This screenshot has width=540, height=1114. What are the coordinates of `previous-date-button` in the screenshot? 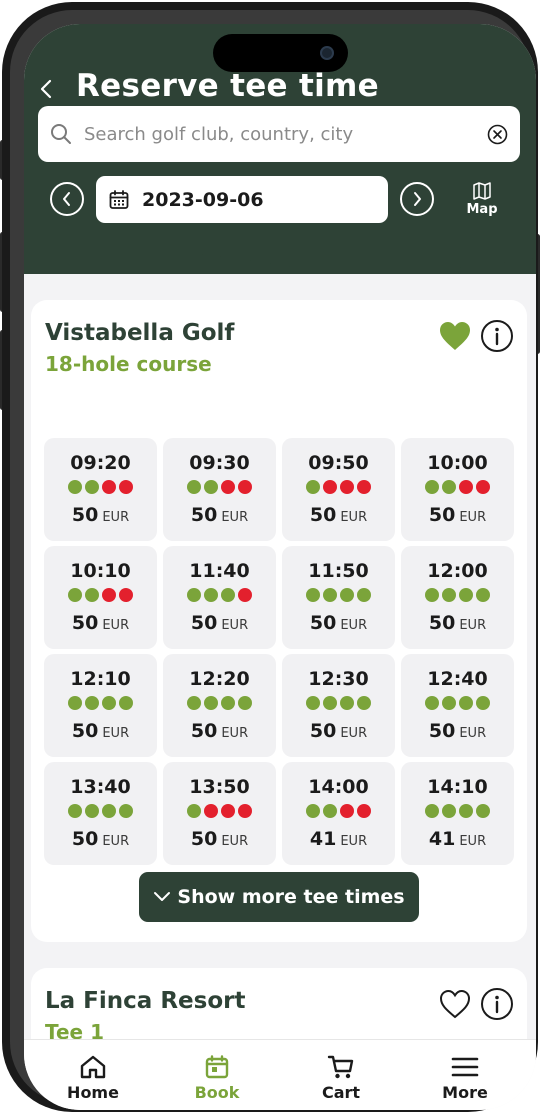 It's located at (67, 199).